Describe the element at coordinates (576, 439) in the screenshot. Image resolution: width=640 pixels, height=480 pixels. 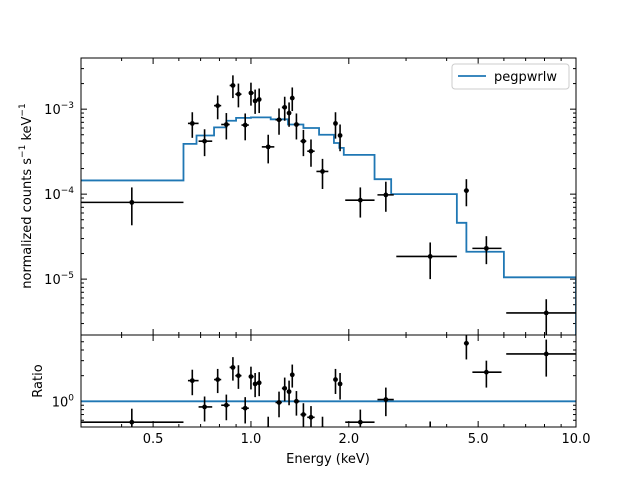
I see `x-tick-label: 10.0` at that location.